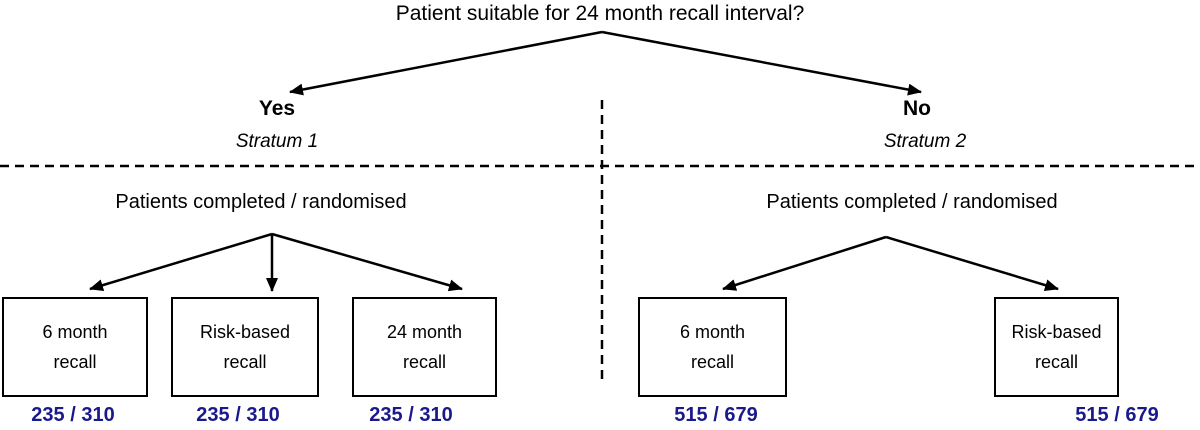 Image resolution: width=1200 pixels, height=430 pixels. I want to click on stratum2-fan-arrows, so click(890, 263).